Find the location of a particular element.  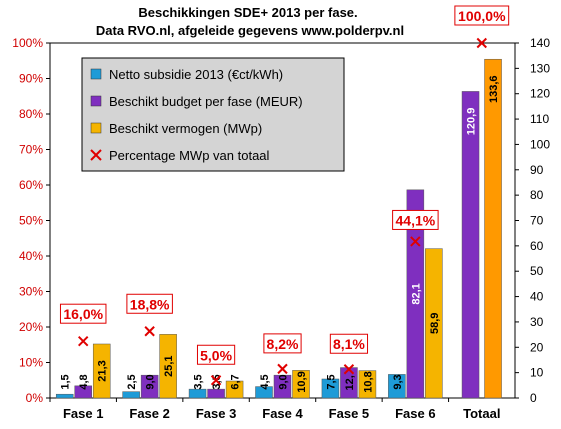

right-tick-label: 50 is located at coordinates (537, 271).